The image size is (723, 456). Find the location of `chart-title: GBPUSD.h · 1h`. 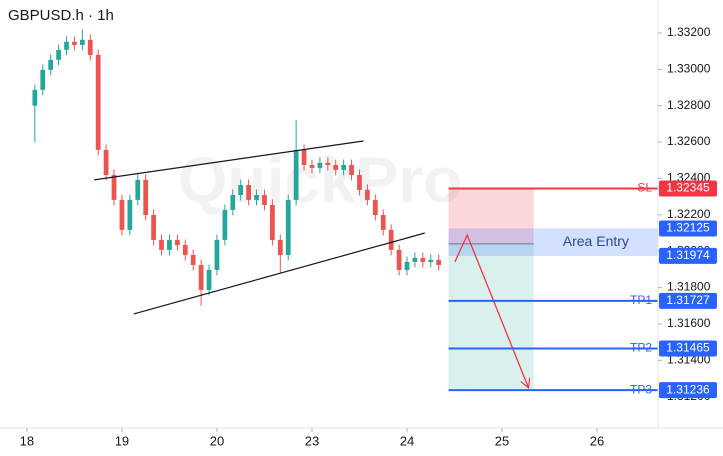

chart-title: GBPUSD.h · 1h is located at coordinates (61, 15).